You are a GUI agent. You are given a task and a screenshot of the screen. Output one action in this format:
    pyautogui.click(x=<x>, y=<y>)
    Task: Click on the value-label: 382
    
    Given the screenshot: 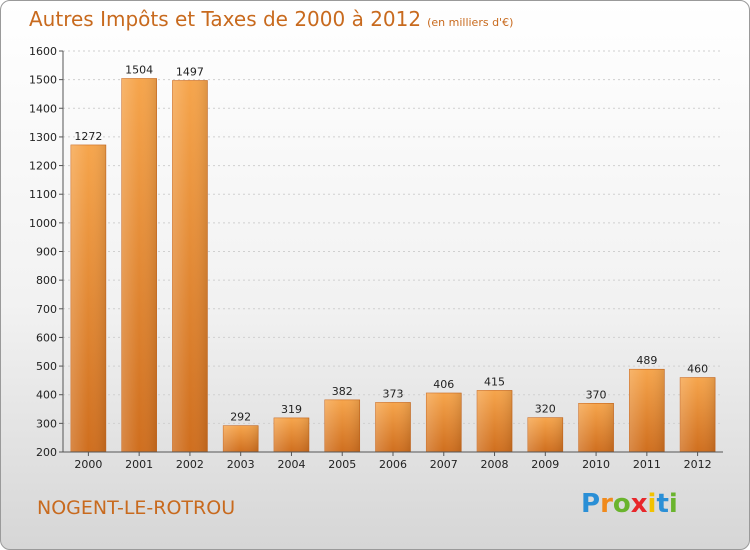 What is the action you would take?
    pyautogui.click(x=342, y=391)
    